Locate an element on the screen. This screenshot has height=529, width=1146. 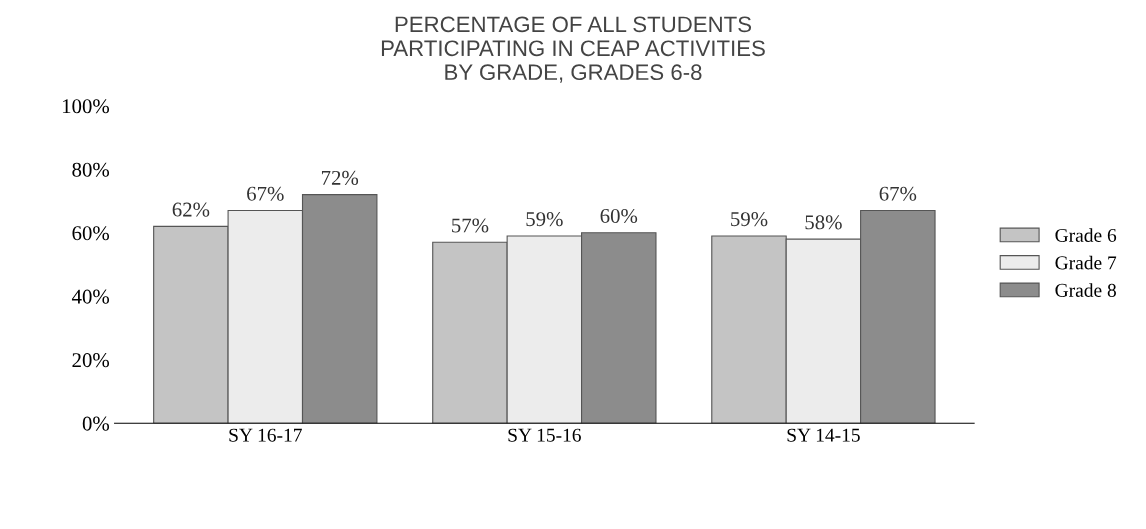
y-tick-label: 80% is located at coordinates (91, 169).